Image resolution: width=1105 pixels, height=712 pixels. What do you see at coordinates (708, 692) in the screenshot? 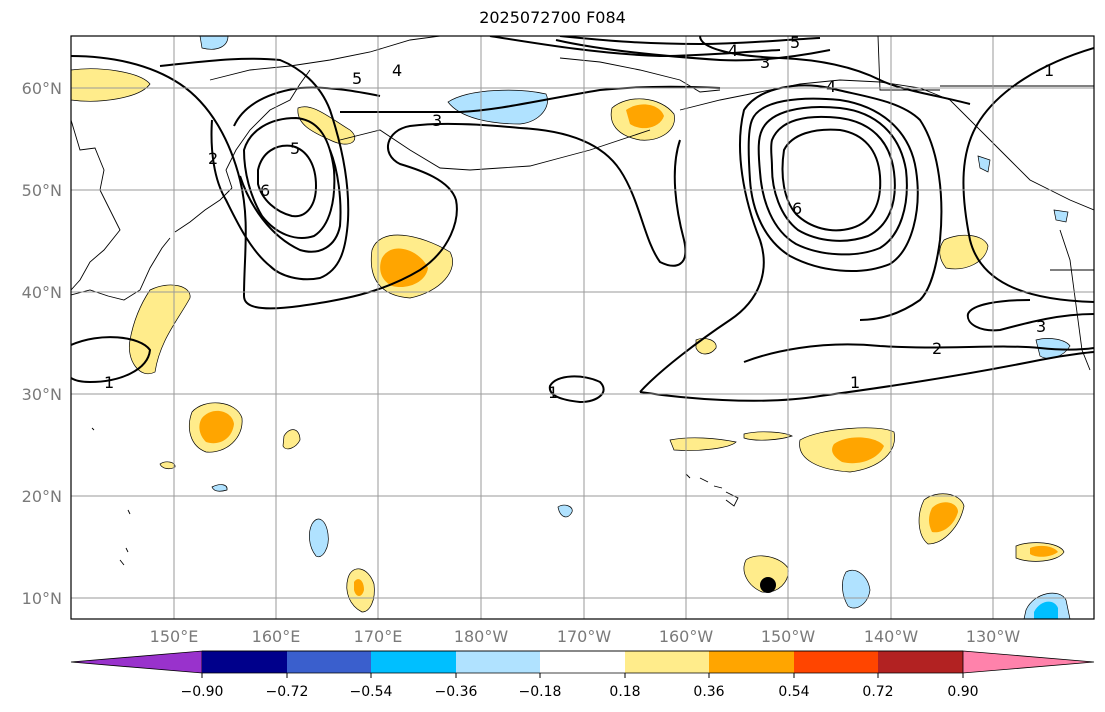
I see `colorbar-tick-label: 0.36` at bounding box center [708, 692].